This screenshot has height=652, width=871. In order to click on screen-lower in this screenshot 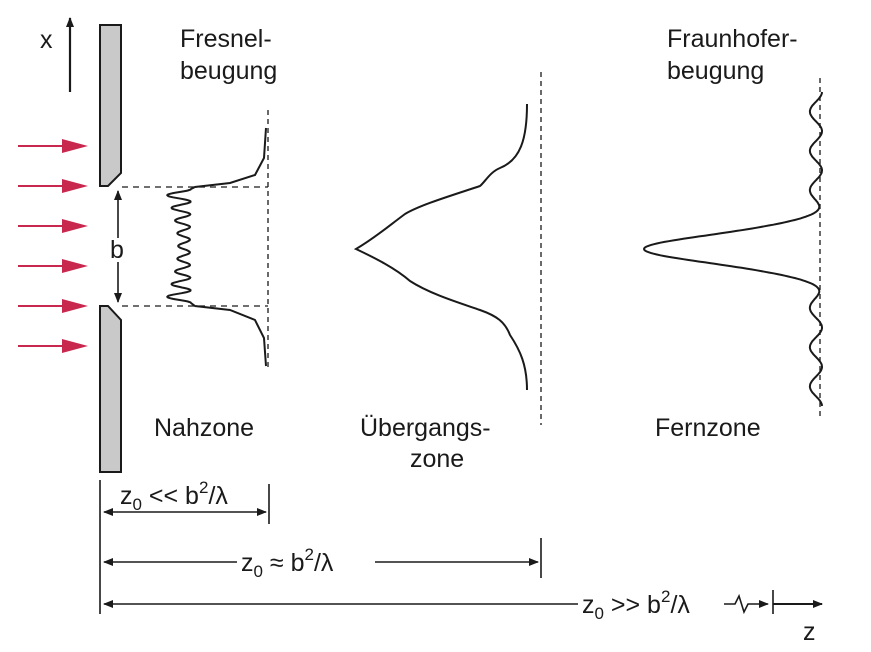, I will do `click(110, 389)`.